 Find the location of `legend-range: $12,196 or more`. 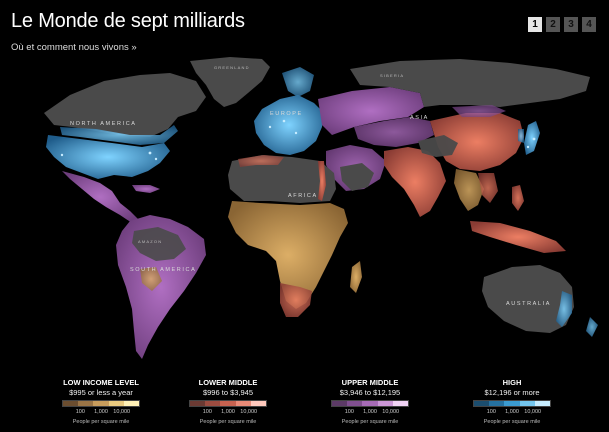

legend-range: $12,196 or more is located at coordinates (512, 392).